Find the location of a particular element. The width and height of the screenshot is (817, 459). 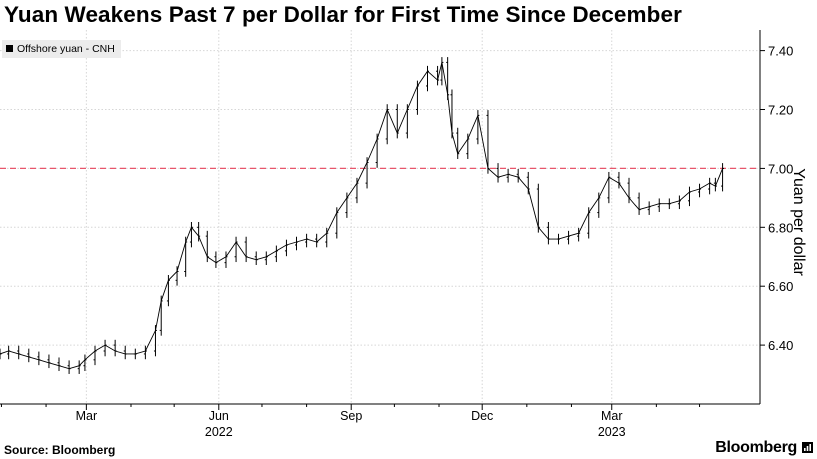

x-tick-label: Jun is located at coordinates (219, 416).